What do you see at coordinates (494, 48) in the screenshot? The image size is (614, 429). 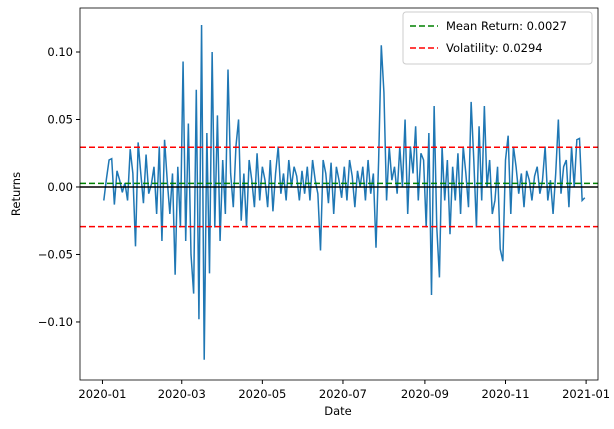 I see `legend-label: Volatility: 0.0294` at bounding box center [494, 48].